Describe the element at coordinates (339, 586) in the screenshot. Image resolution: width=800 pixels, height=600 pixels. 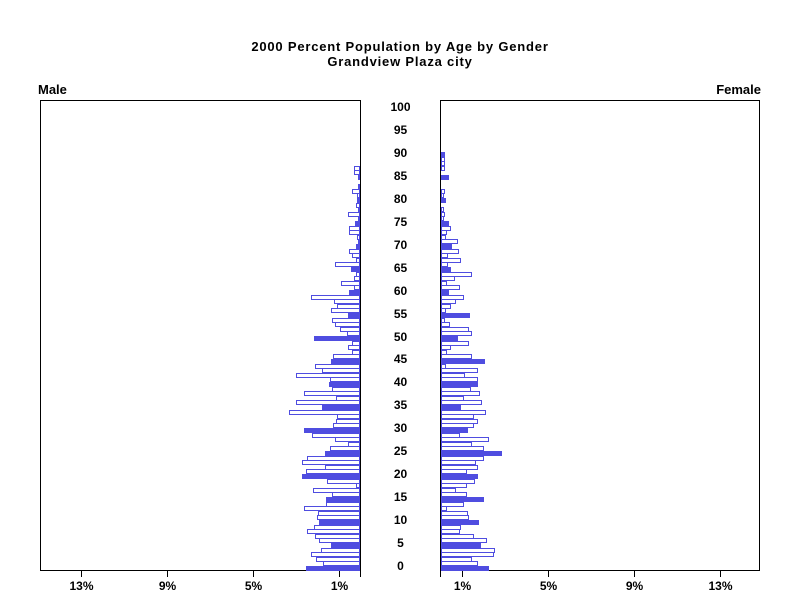
I see `male-pct-1-label: 1%` at that location.